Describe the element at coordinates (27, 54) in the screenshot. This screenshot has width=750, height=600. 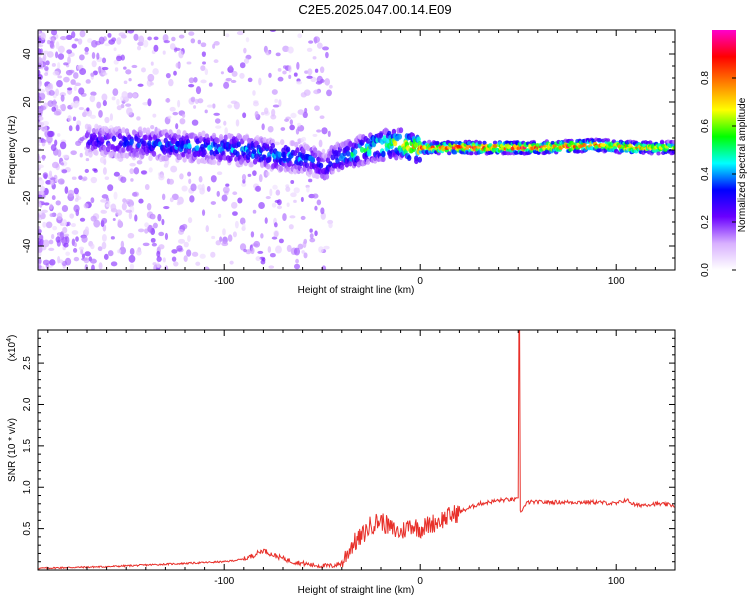
I see `y-tick-label: 40` at that location.